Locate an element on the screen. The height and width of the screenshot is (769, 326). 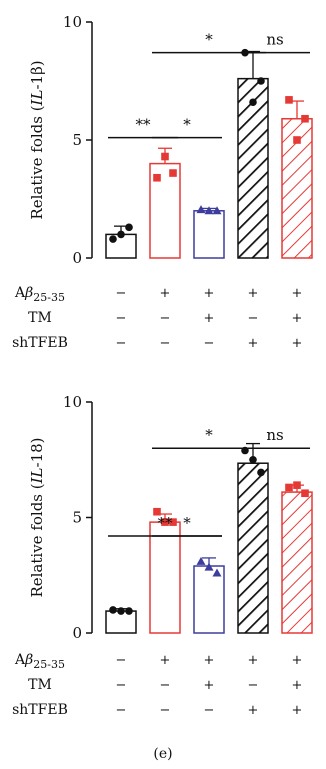
y-axis-label: Relative folds (IL-18) is located at coordinates (37, 517).